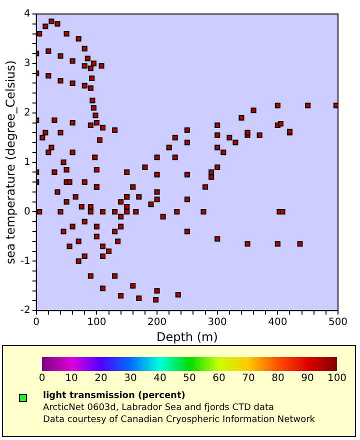  What do you see at coordinates (96, 322) in the screenshot?
I see `x-tick-label: 100` at bounding box center [96, 322].